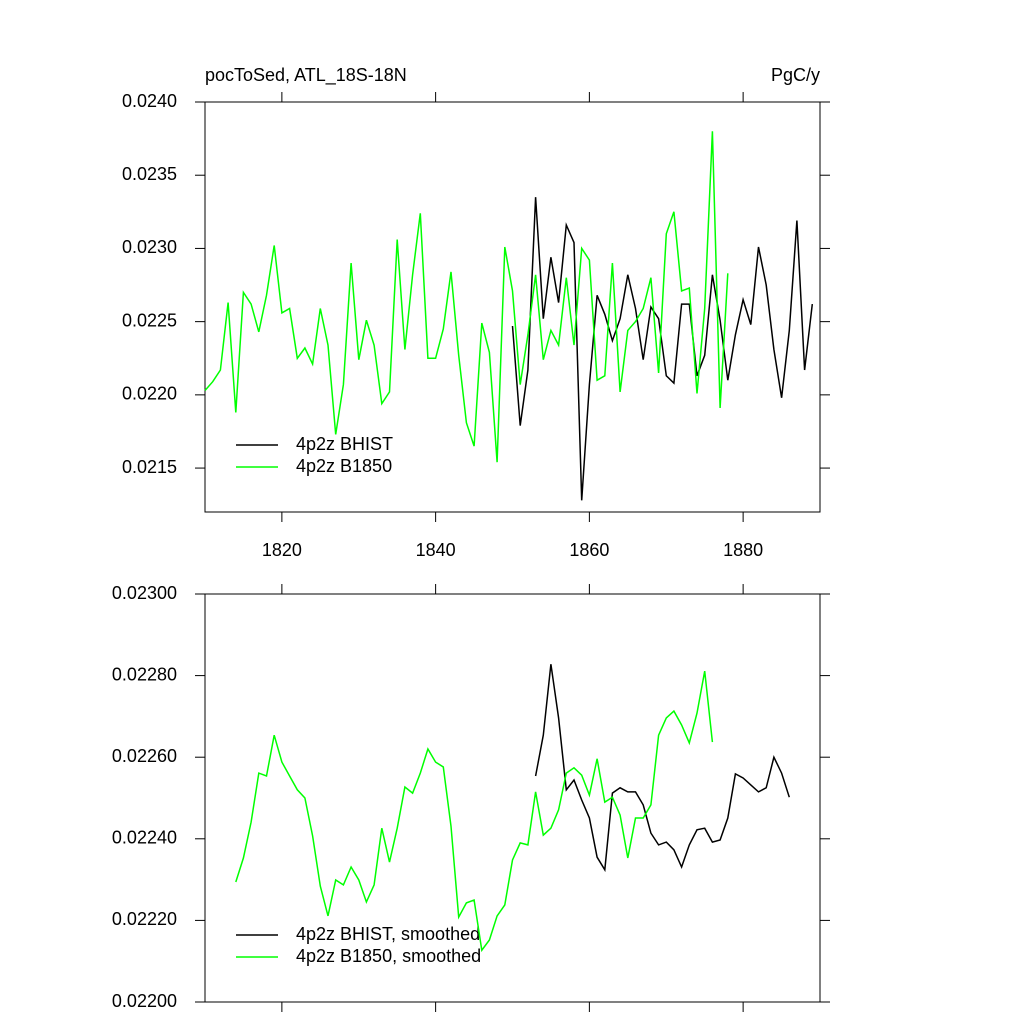 Image resolution: width=1024 pixels, height=1024 pixels. What do you see at coordinates (306, 75) in the screenshot?
I see `chart-title: pocToSed, ATL_18S-18N` at bounding box center [306, 75].